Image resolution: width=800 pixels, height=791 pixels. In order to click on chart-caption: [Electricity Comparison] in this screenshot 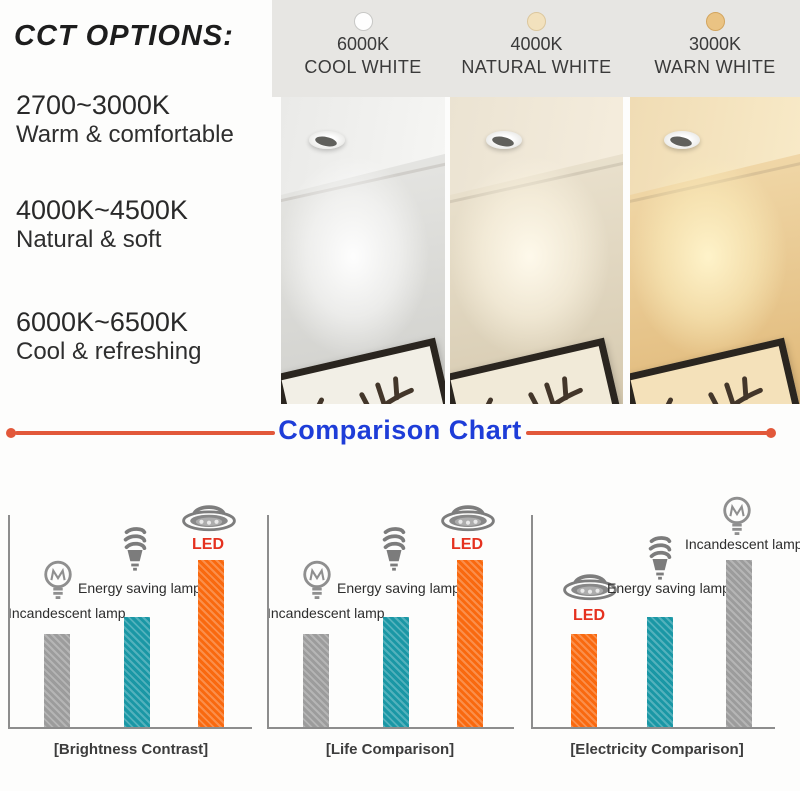, I will do `click(657, 749)`.